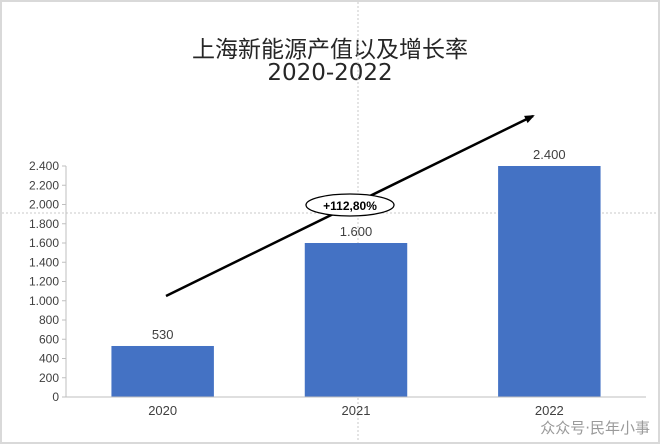 The height and width of the screenshot is (444, 660). What do you see at coordinates (44, 205) in the screenshot?
I see `y-tick-label: 2.000` at bounding box center [44, 205].